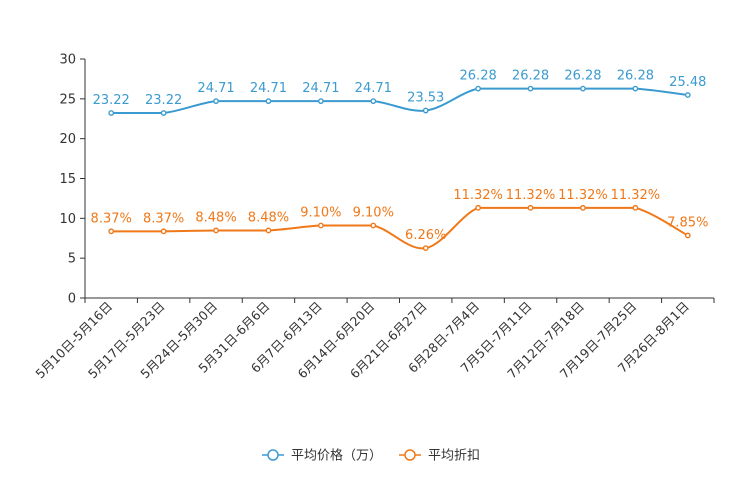  What do you see at coordinates (67, 99) in the screenshot?
I see `y-tick-label: 25` at bounding box center [67, 99].